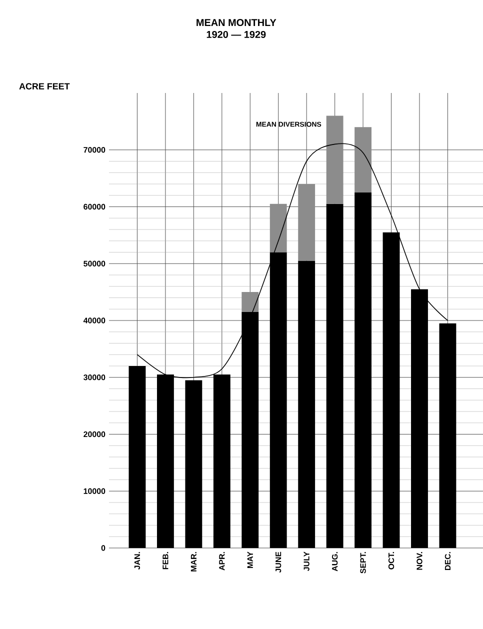 The image size is (483, 629). I want to click on y-axis-title: ACRE FEET, so click(44, 86).